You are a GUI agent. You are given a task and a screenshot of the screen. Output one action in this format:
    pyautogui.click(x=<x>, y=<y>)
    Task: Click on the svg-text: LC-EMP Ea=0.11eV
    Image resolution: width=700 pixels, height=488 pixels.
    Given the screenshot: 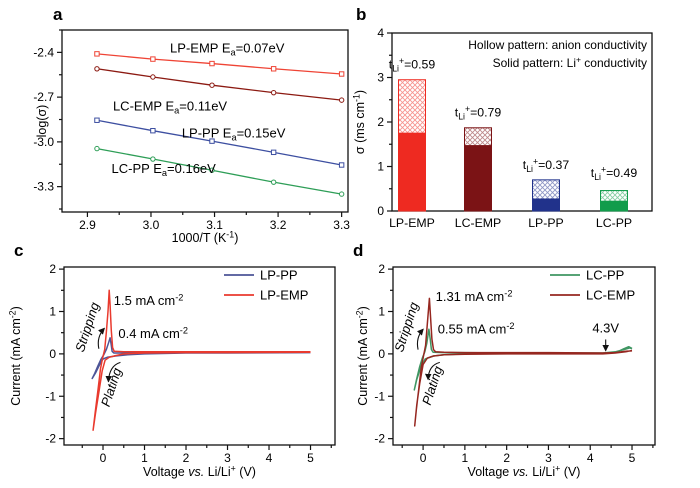 What is the action you would take?
    pyautogui.click(x=170, y=107)
    